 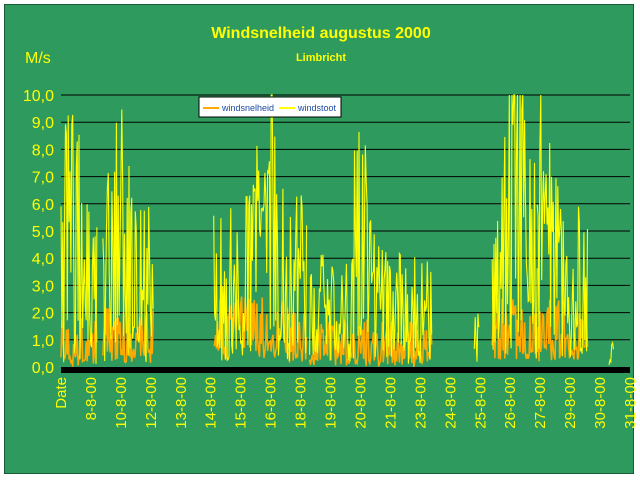 What do you see at coordinates (331, 403) in the screenshot?
I see `x-tick-label: 19-8-00` at bounding box center [331, 403].